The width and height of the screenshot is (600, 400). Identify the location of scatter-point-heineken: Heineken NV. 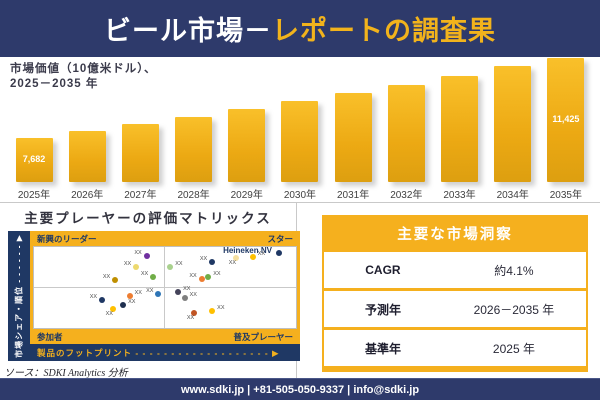
(252, 251).